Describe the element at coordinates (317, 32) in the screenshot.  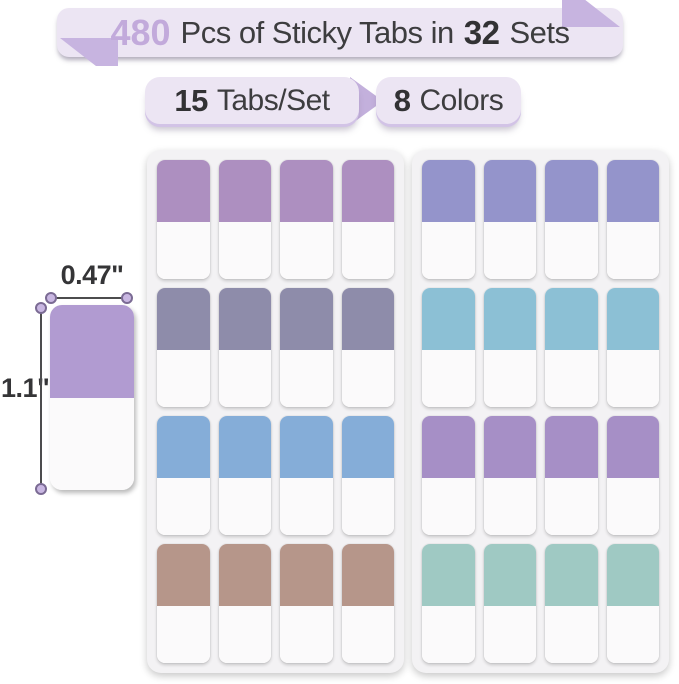
I see `banner-text: Pcs of Sticky Tabs in` at that location.